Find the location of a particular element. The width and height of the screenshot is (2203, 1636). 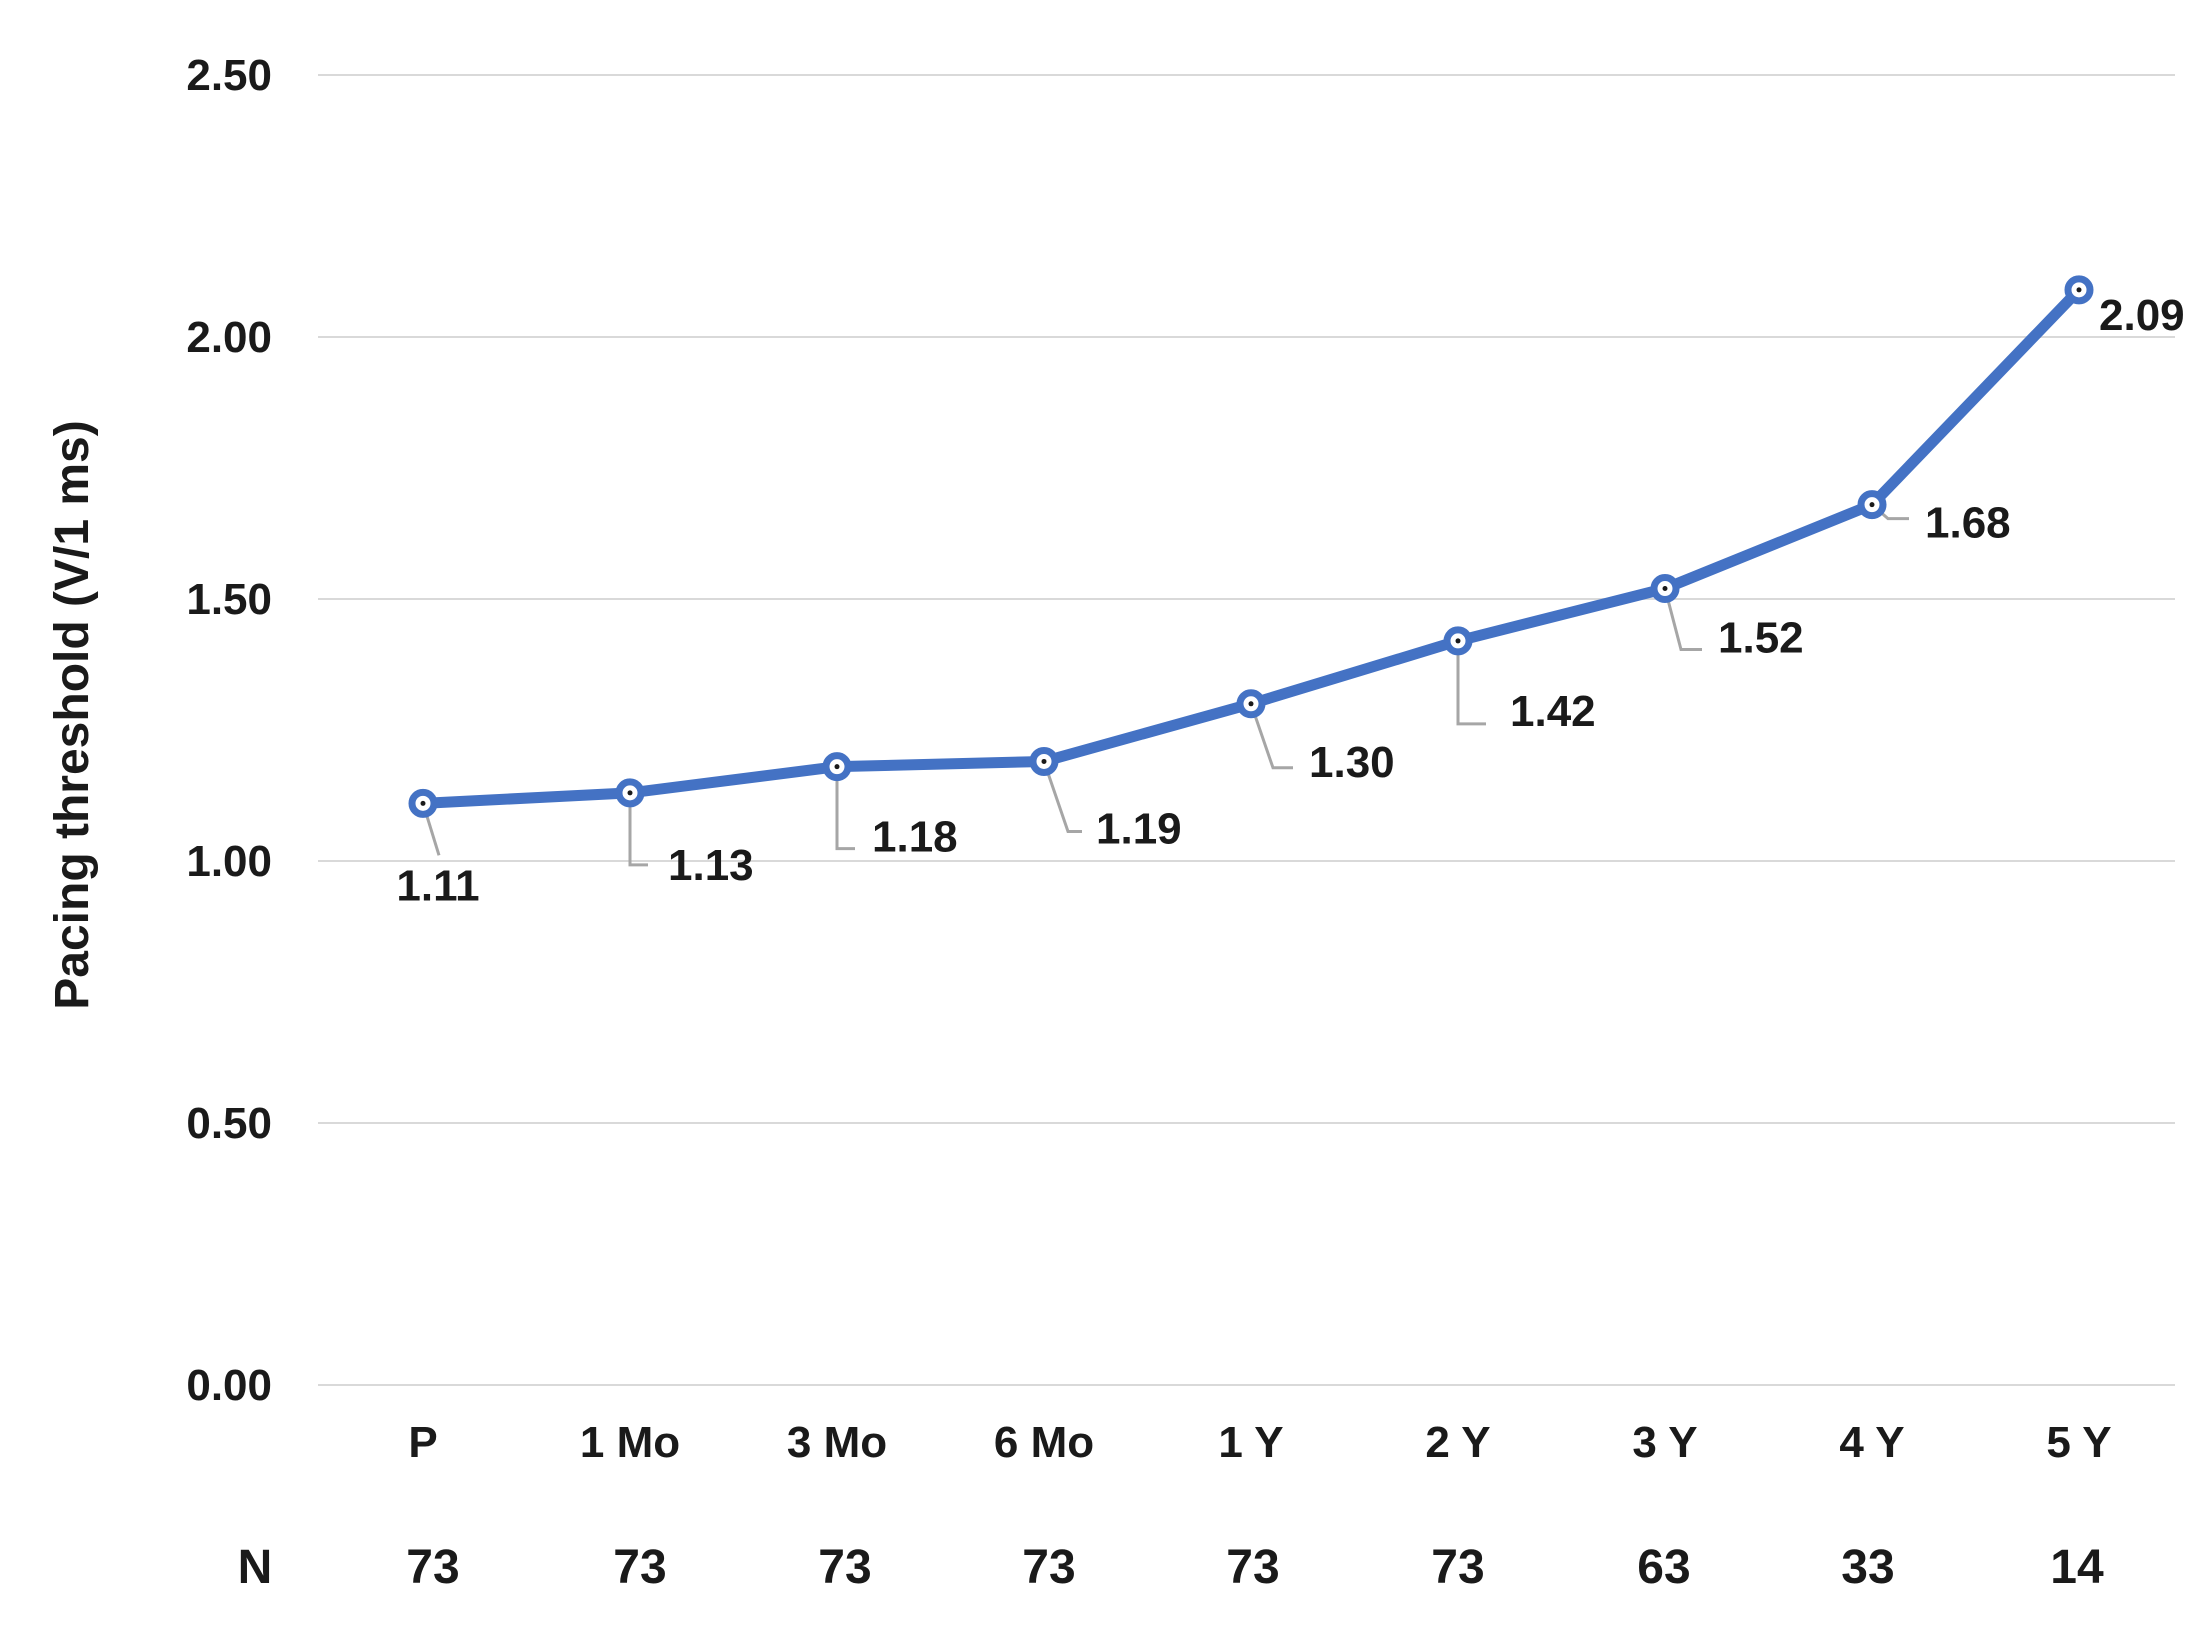

data-label: 1.18 is located at coordinates (915, 837).